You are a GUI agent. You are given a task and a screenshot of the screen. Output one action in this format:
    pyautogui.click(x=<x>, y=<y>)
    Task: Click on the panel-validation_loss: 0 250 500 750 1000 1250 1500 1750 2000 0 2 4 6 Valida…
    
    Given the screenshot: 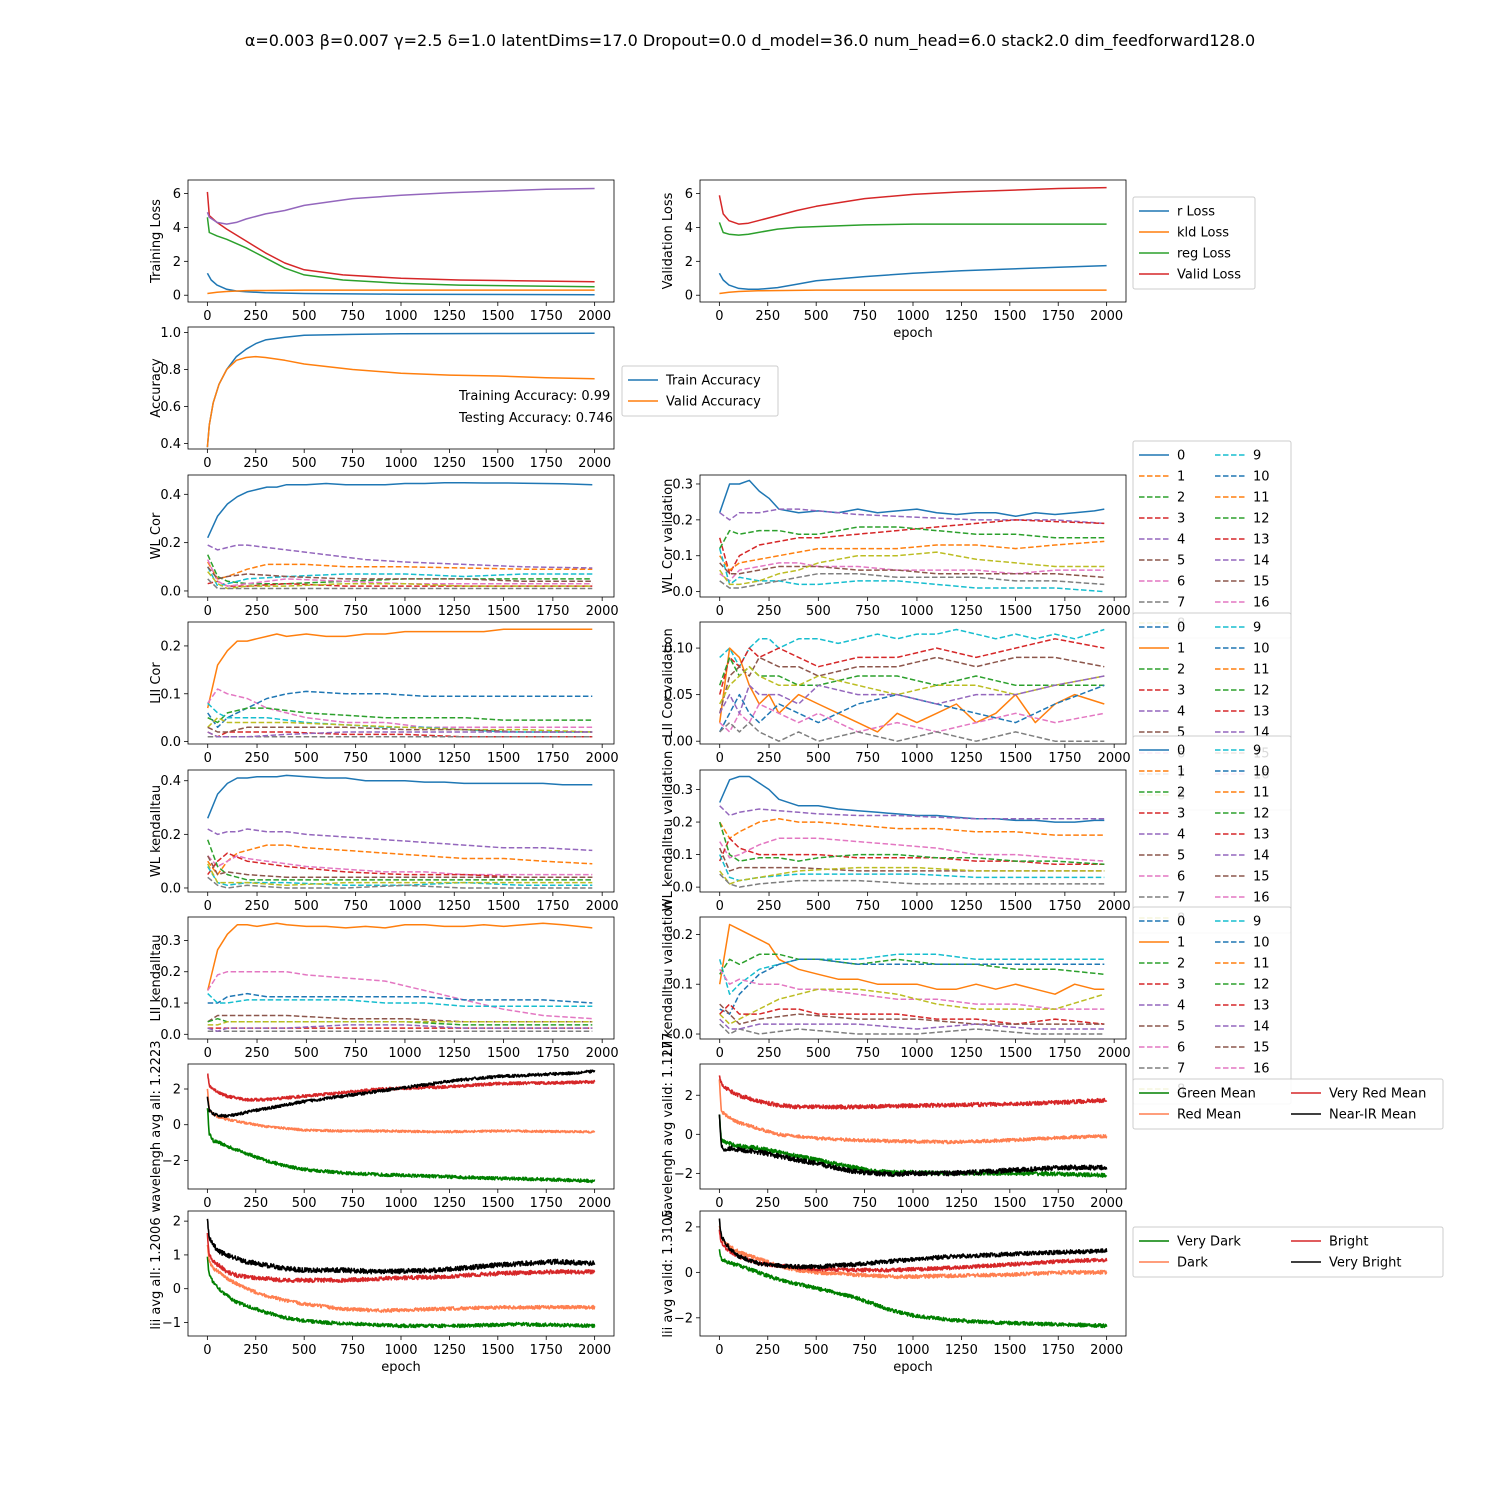 What is the action you would take?
    pyautogui.click(x=958, y=260)
    